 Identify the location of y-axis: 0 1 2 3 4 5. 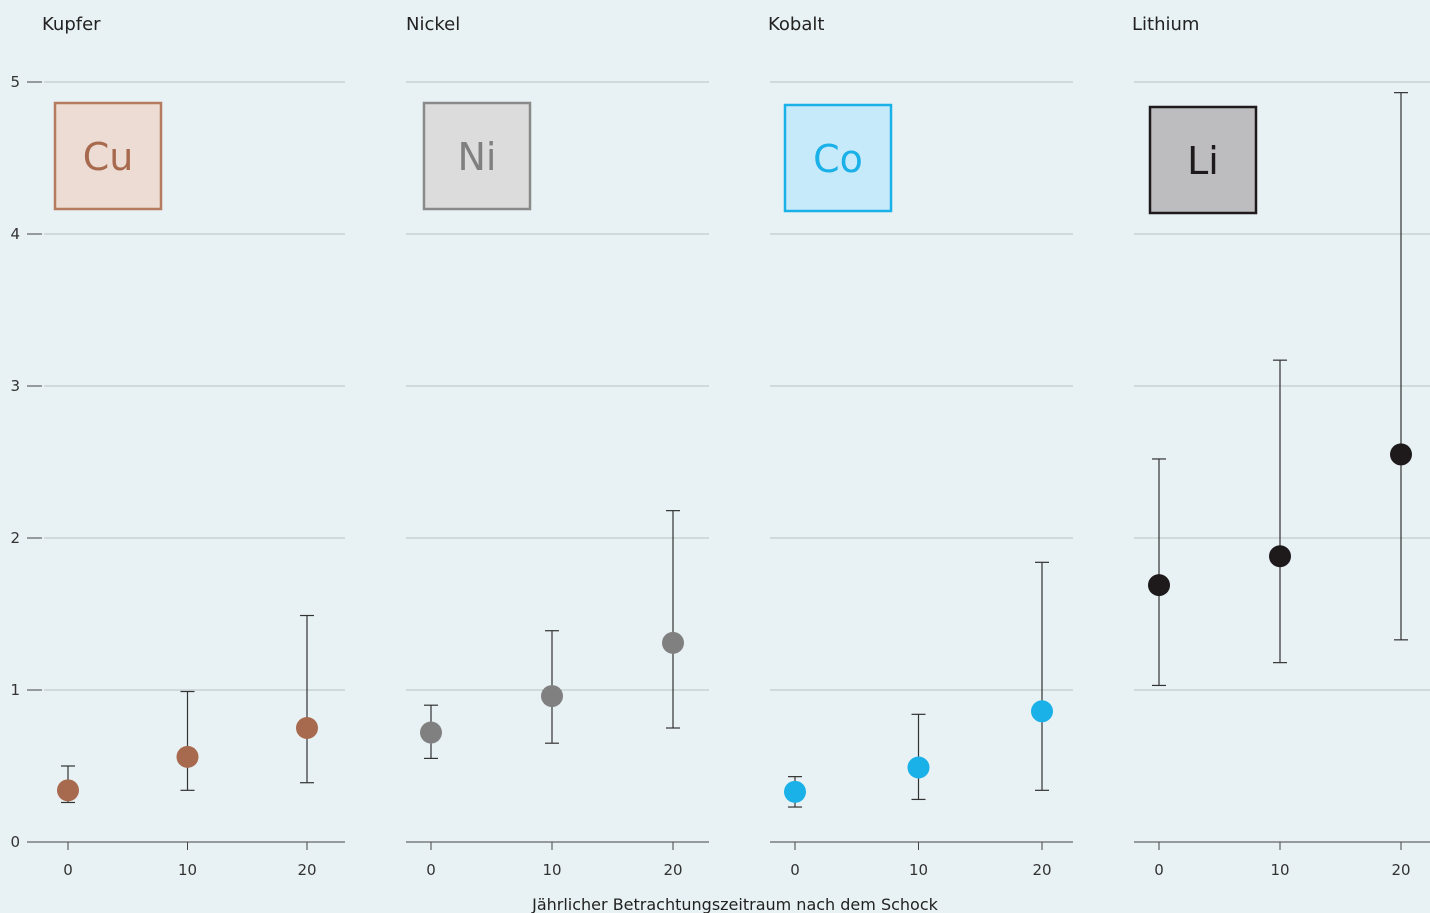
(26, 462).